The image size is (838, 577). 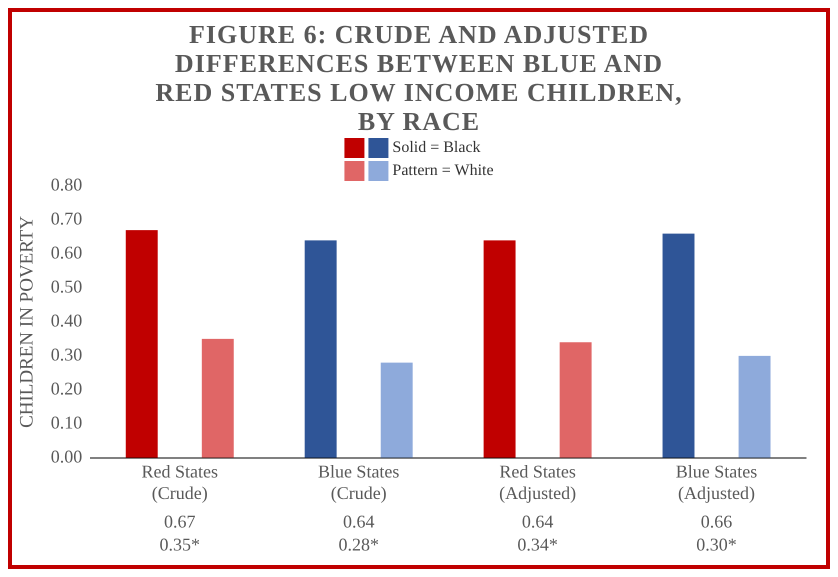 I want to click on data-label: 0.28*, so click(x=358, y=544).